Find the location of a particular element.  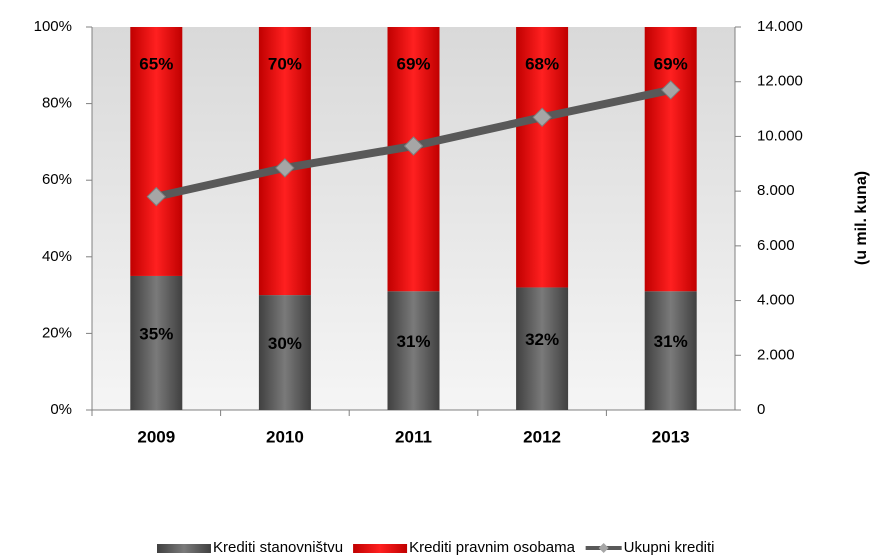

y-tick-label: 80% is located at coordinates (57, 103).